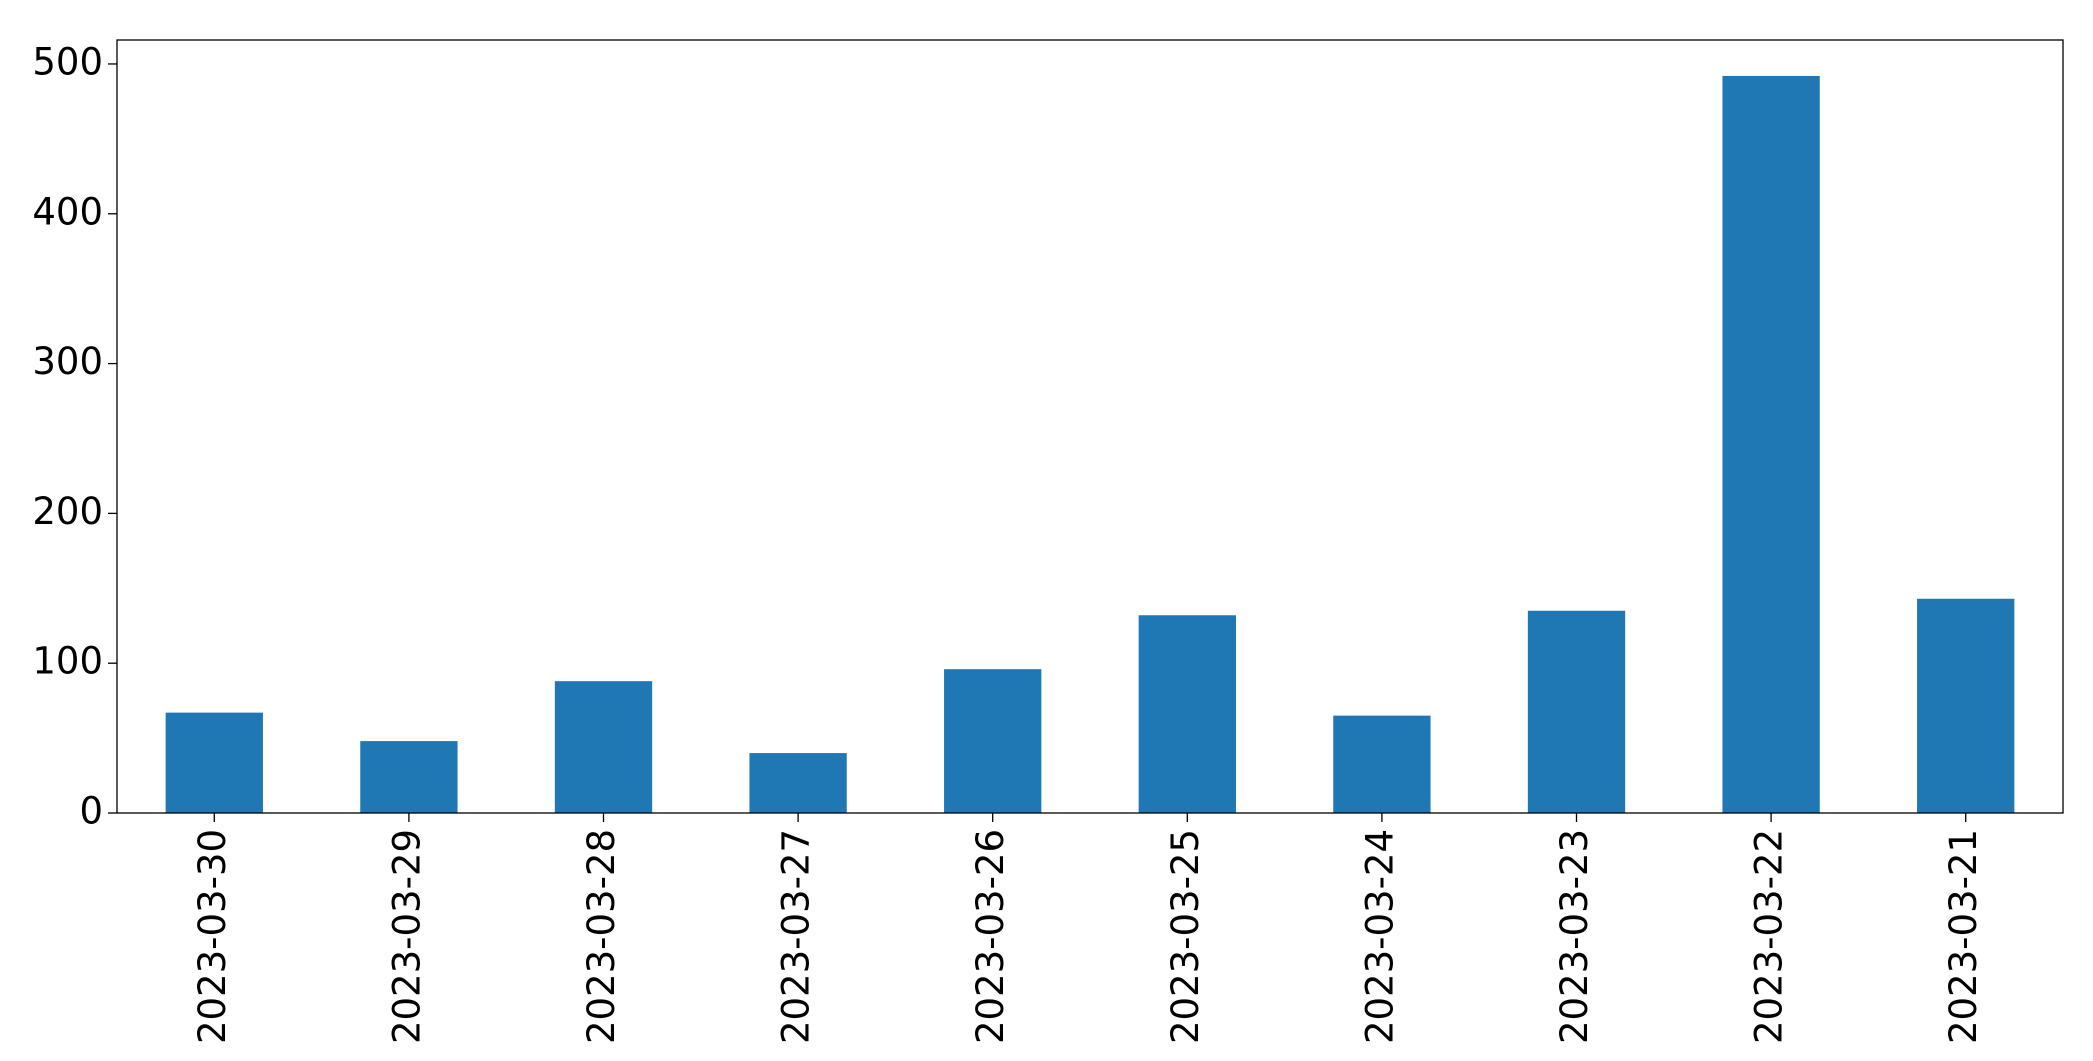 The image size is (2093, 1061). I want to click on y-tick-label: 500, so click(67, 61).